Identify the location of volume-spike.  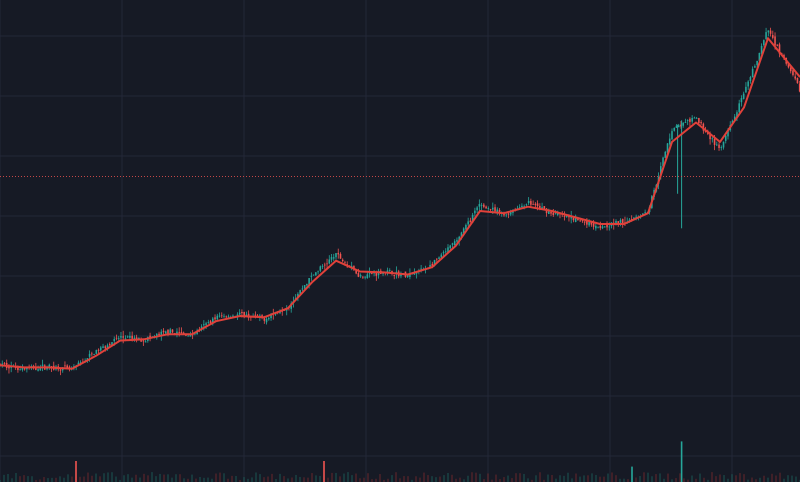
(632, 474).